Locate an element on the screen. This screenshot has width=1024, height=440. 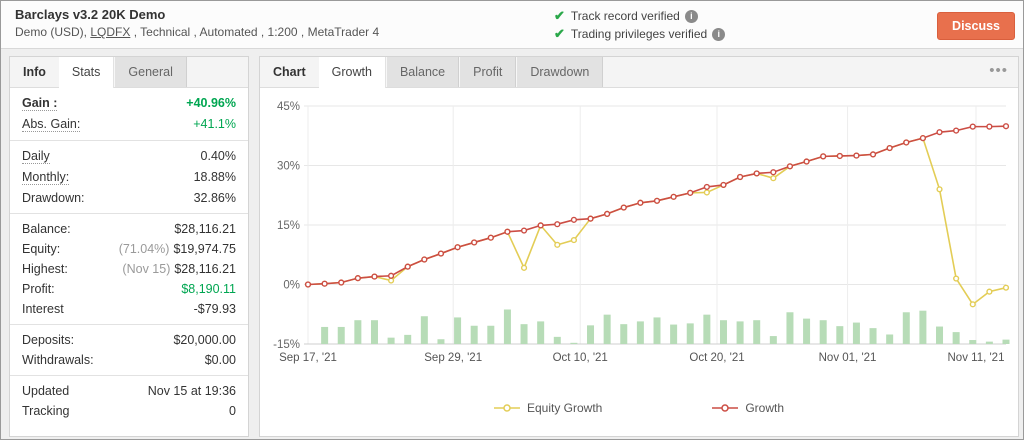
stat-label: Daily is located at coordinates (36, 156).